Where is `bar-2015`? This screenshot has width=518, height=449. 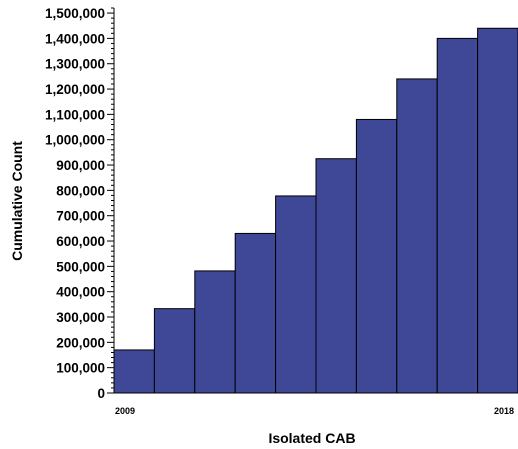 bar-2015 is located at coordinates (376, 256).